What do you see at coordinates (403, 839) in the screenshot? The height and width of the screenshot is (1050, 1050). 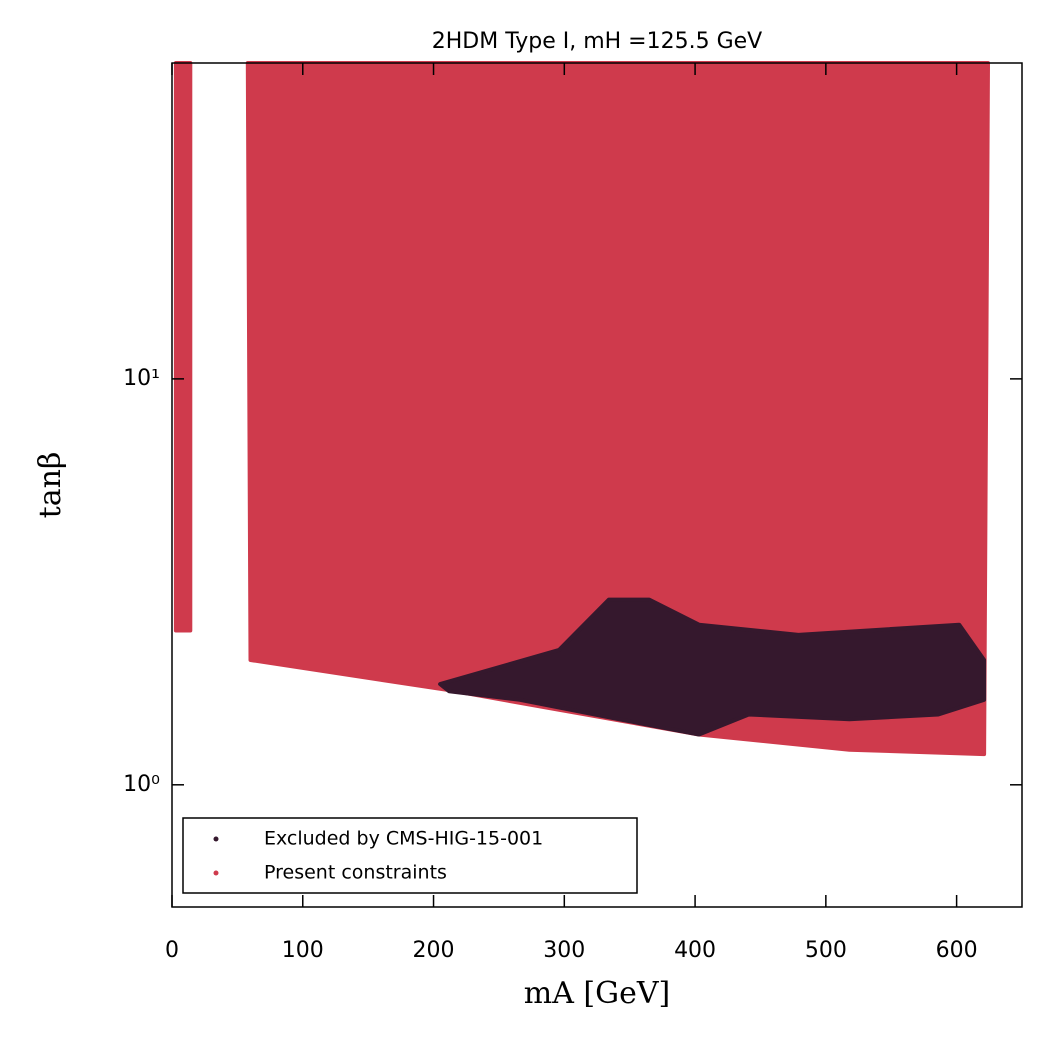 I see `legend-label: Excluded by CMS-HIG-15-001` at bounding box center [403, 839].